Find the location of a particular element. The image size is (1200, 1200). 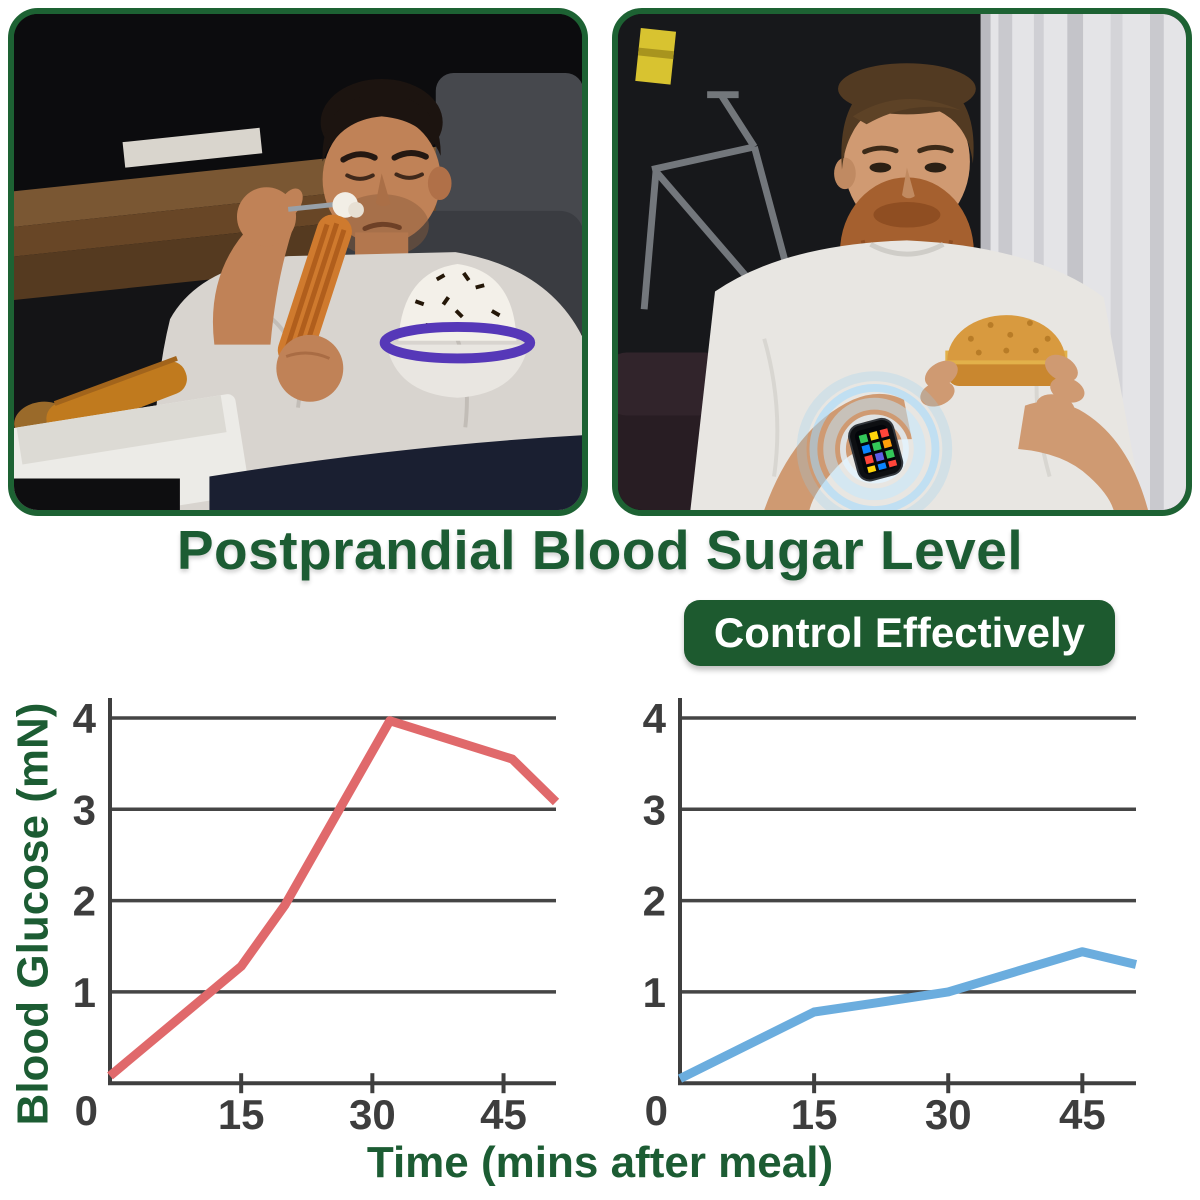

right-forearm is located at coordinates (1083, 455).